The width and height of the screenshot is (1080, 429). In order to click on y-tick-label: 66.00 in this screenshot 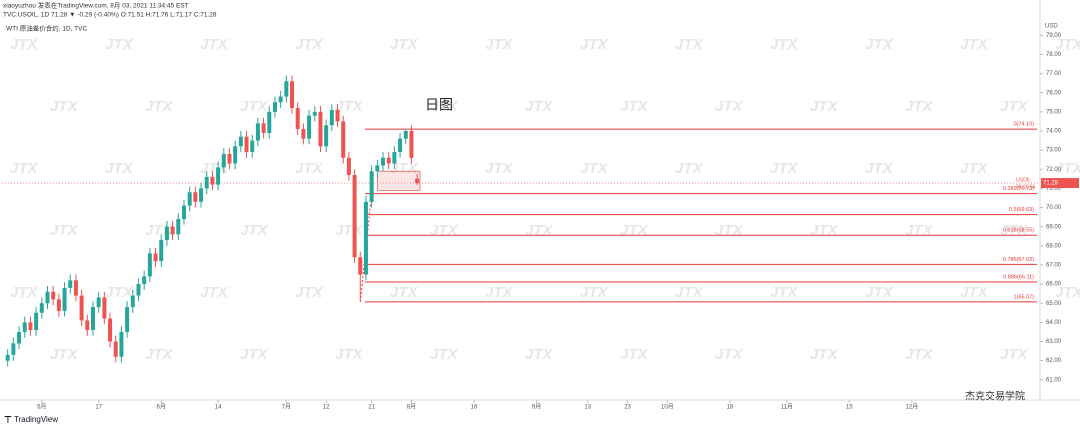, I will do `click(1054, 285)`.